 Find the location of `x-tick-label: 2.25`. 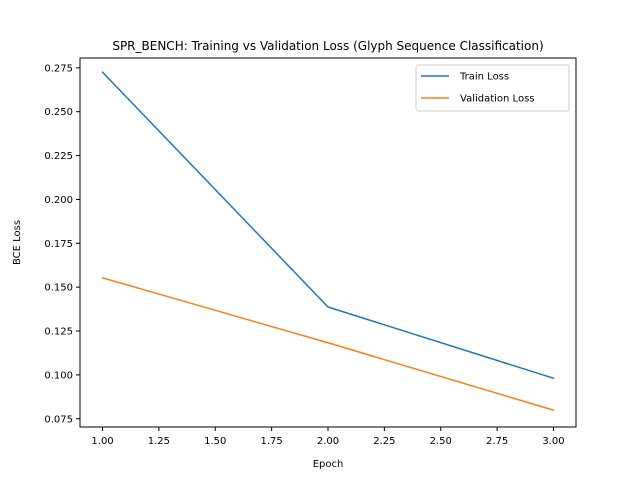

x-tick-label: 2.25 is located at coordinates (384, 441).